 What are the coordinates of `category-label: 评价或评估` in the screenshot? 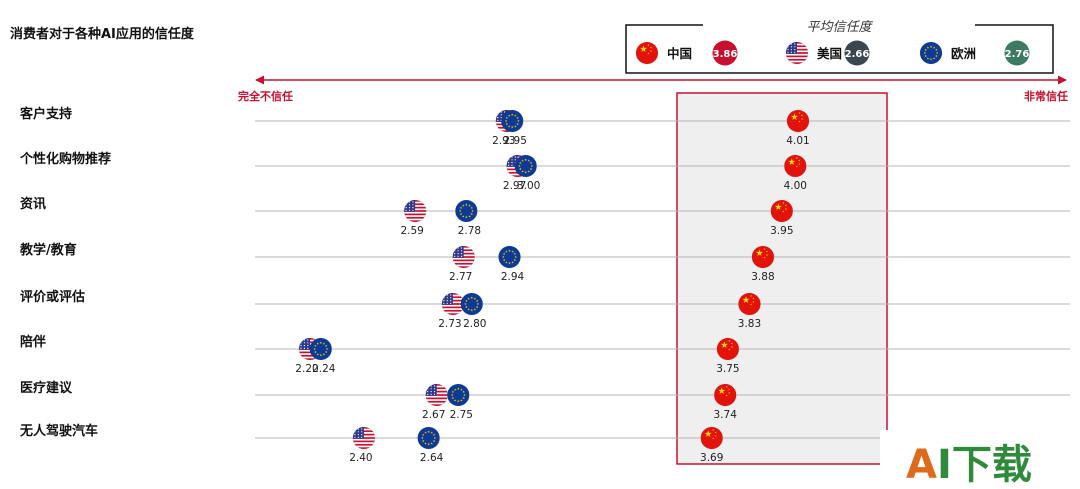 It's located at (52, 297).